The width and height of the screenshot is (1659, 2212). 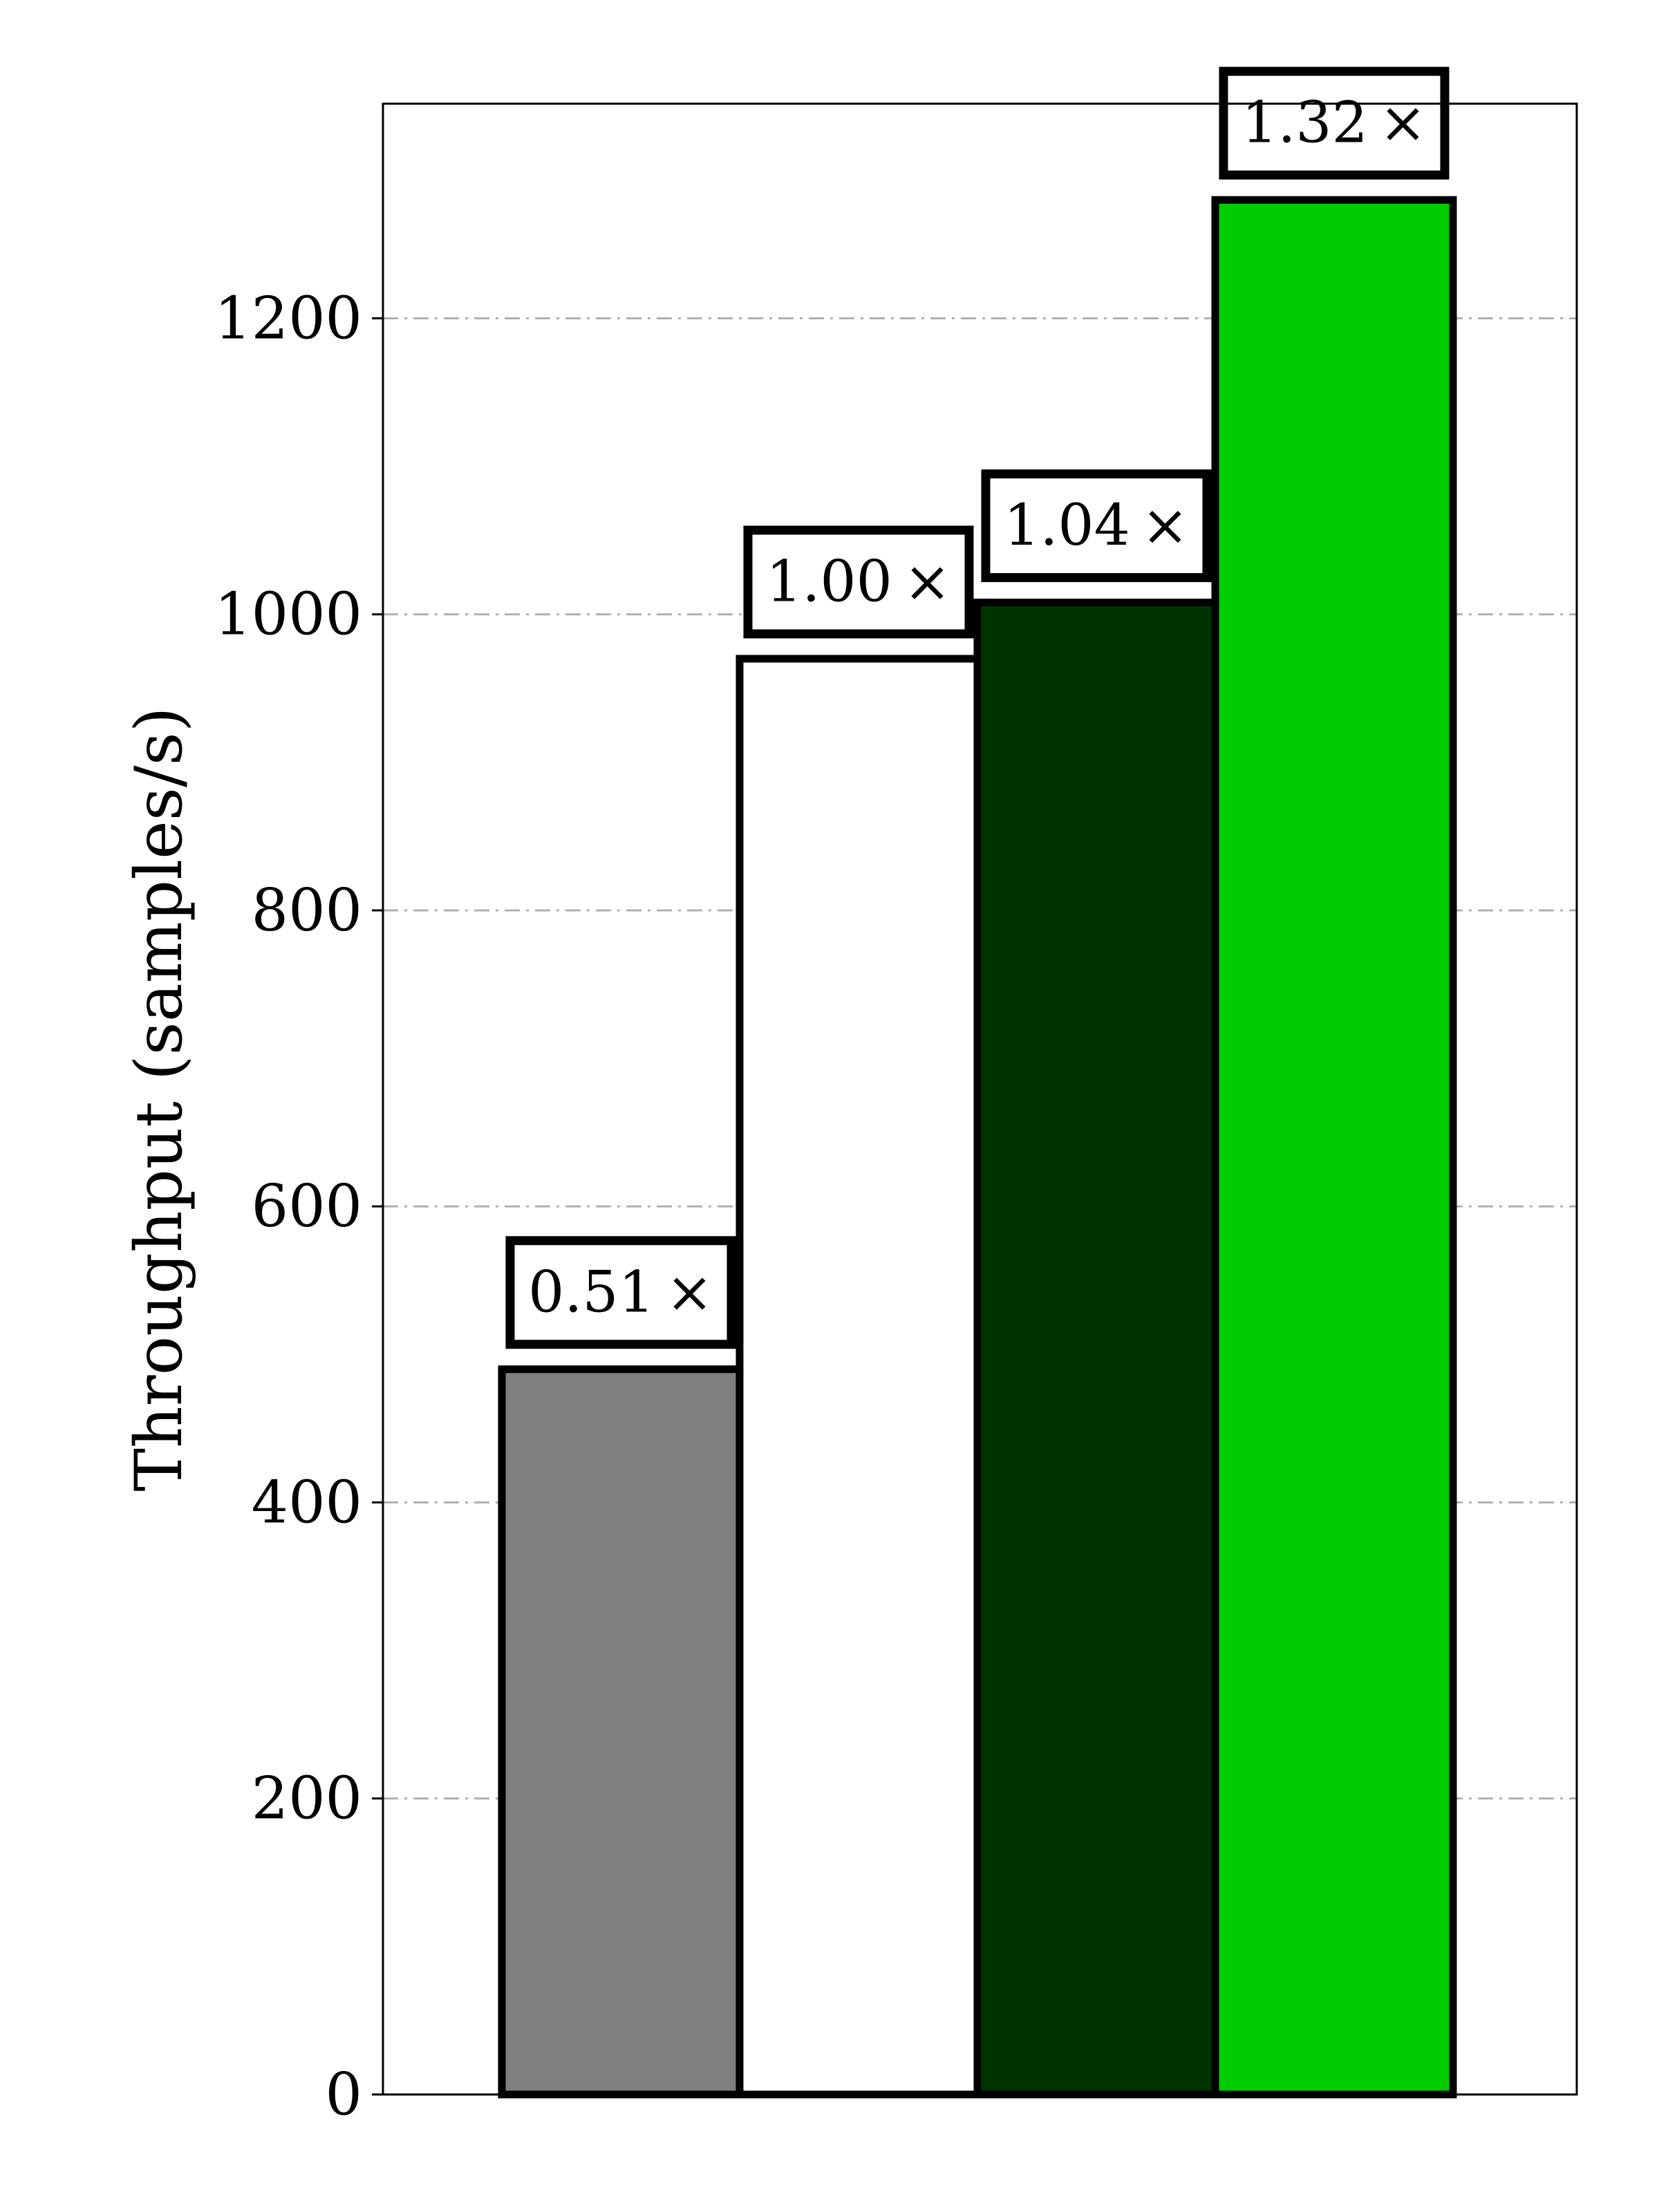 What do you see at coordinates (307, 1799) in the screenshot?
I see `y-tick-label-200: 200` at bounding box center [307, 1799].